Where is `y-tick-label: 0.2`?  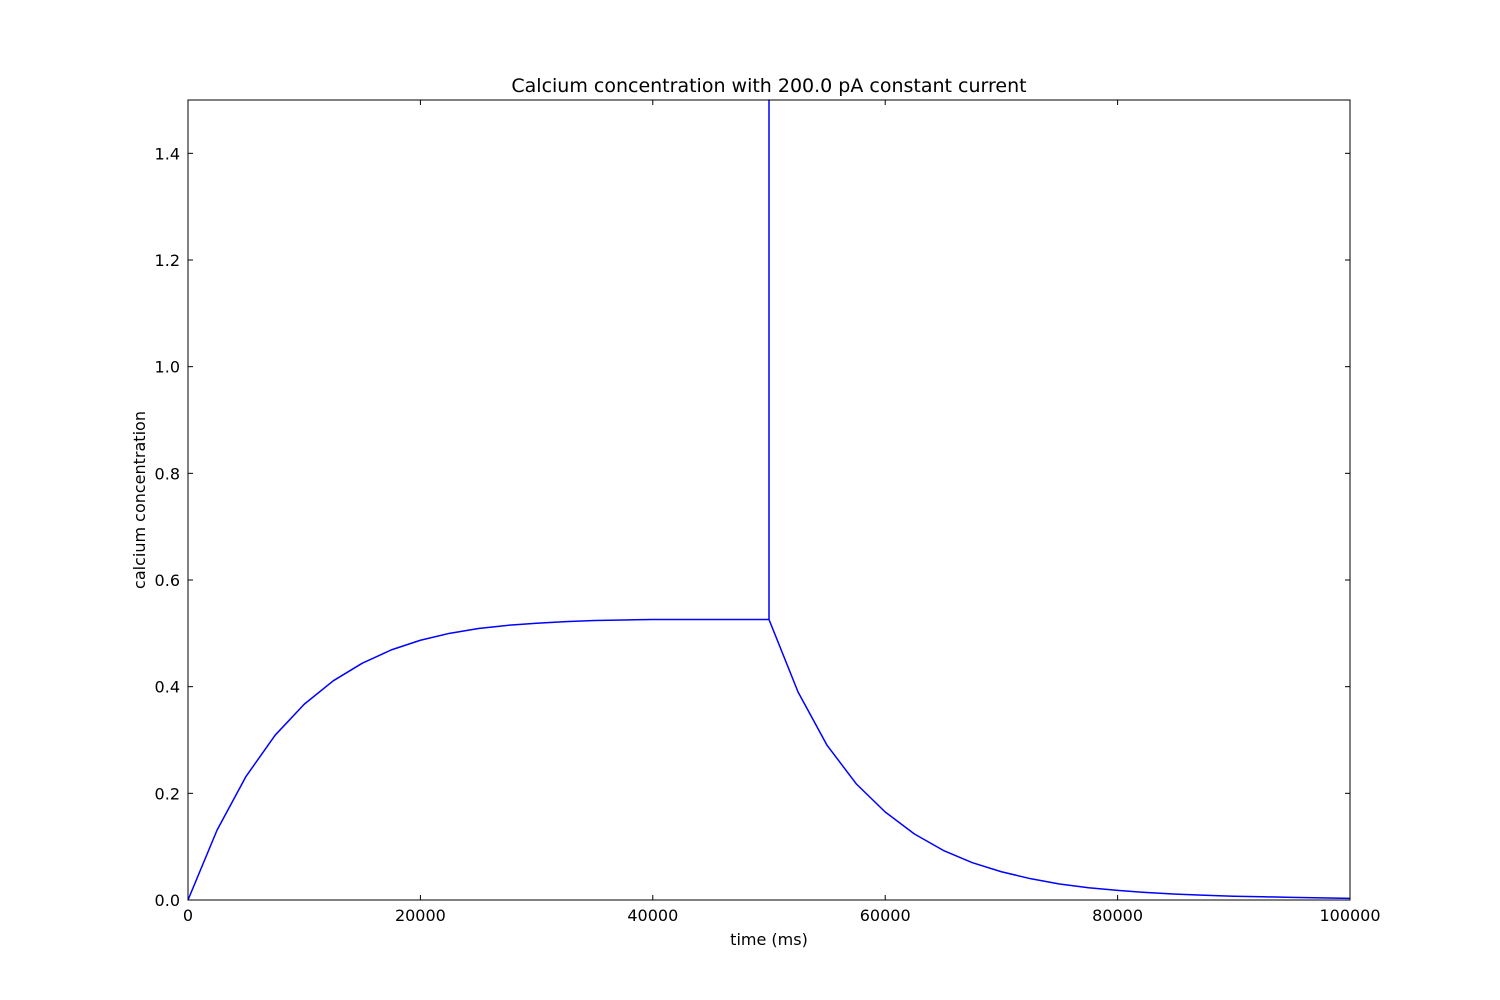 y-tick-label: 0.2 is located at coordinates (167, 793).